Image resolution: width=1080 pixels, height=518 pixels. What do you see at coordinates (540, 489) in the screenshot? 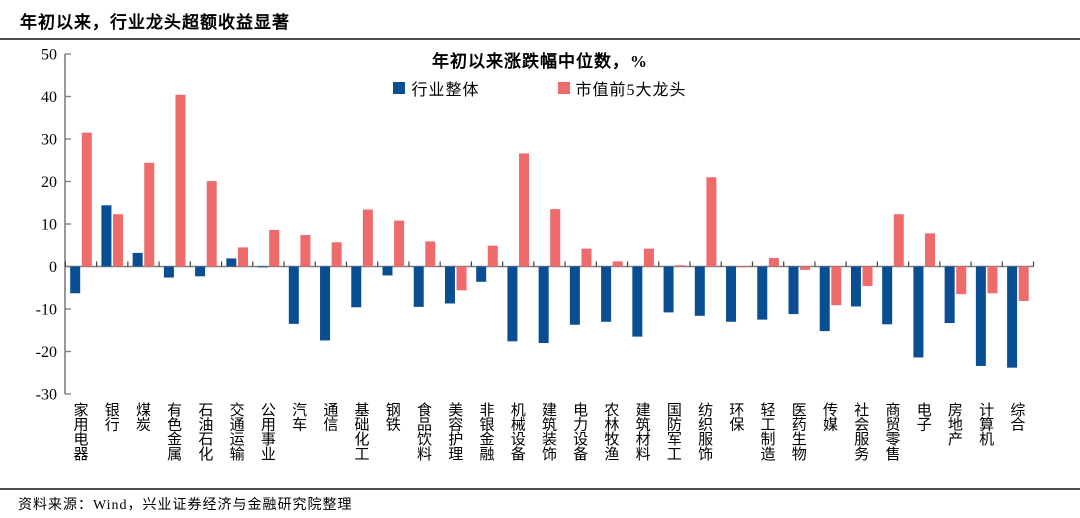
I see `bottom-divider` at bounding box center [540, 489].